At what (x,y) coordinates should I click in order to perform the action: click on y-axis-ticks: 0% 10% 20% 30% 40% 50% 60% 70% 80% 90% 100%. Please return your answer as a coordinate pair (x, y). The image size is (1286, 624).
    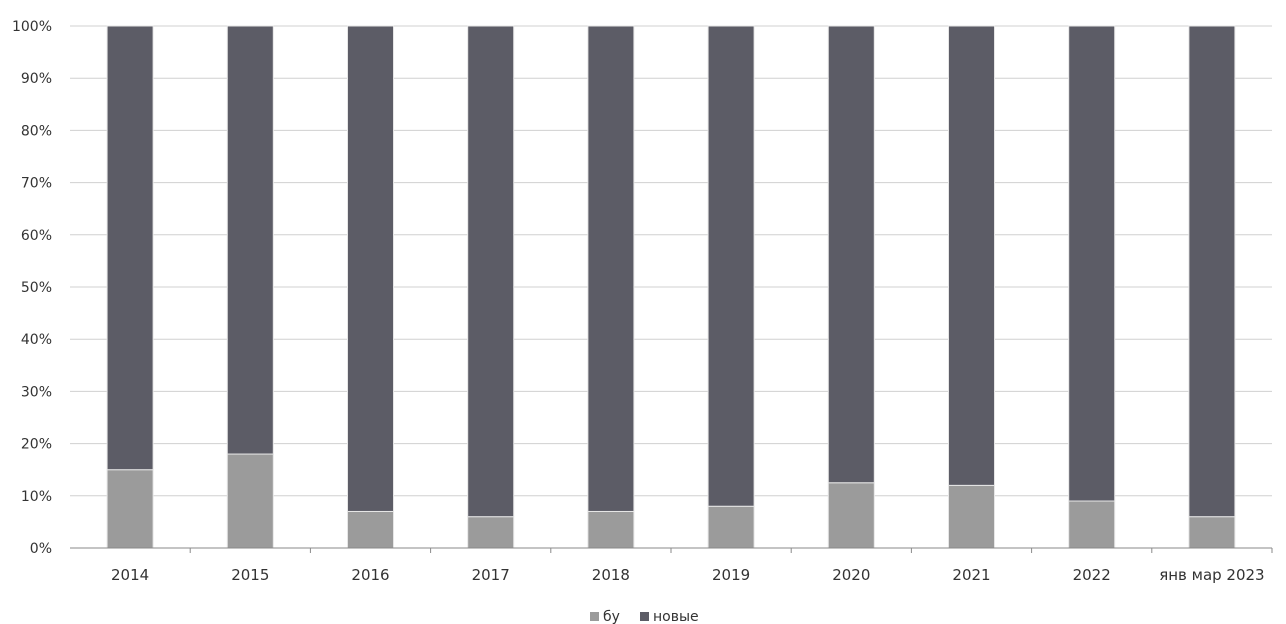
    Looking at the image, I should click on (32, 288).